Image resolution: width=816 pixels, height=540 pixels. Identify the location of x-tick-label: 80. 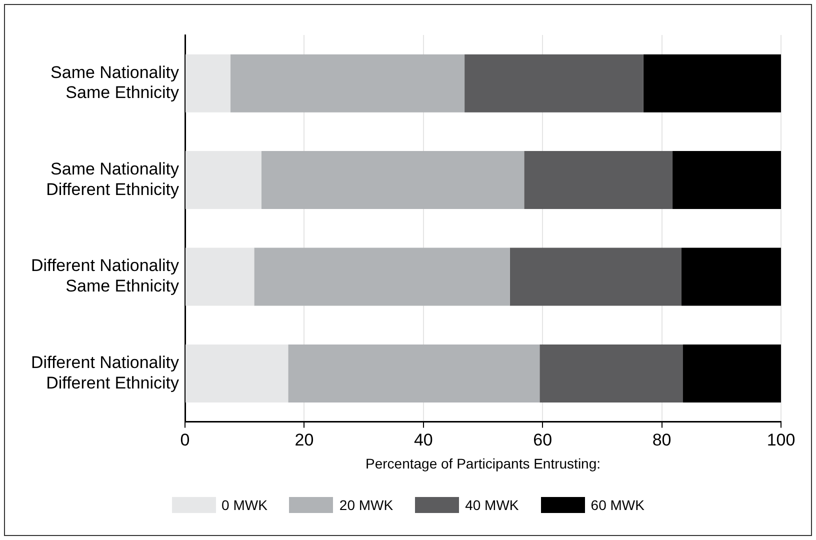
(662, 440).